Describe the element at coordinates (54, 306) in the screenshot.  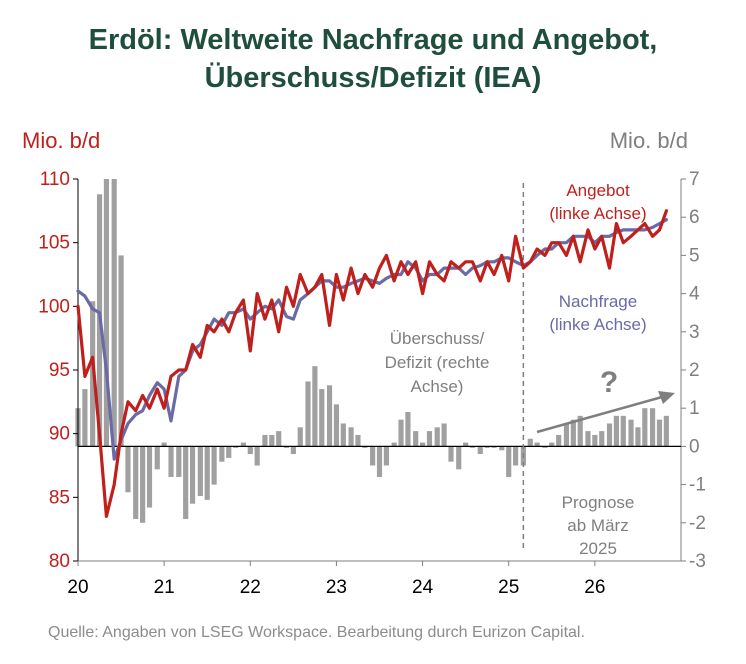
I see `left-tick-label: 100` at that location.